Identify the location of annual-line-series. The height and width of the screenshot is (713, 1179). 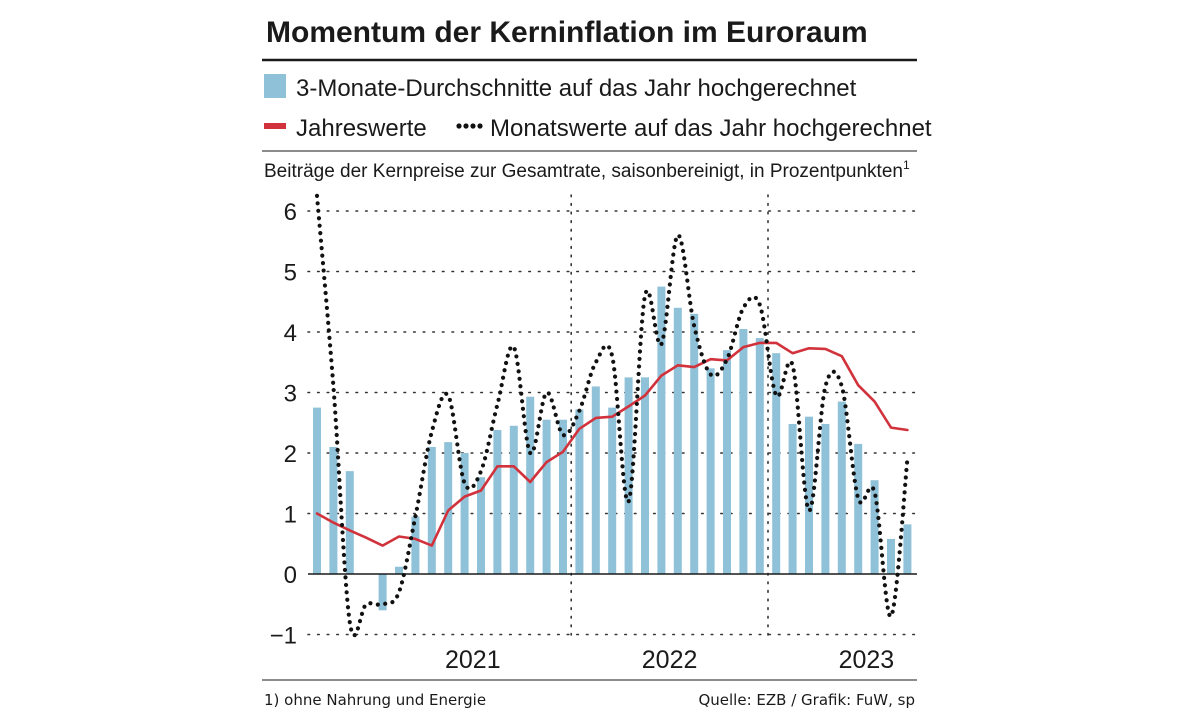
(612, 444).